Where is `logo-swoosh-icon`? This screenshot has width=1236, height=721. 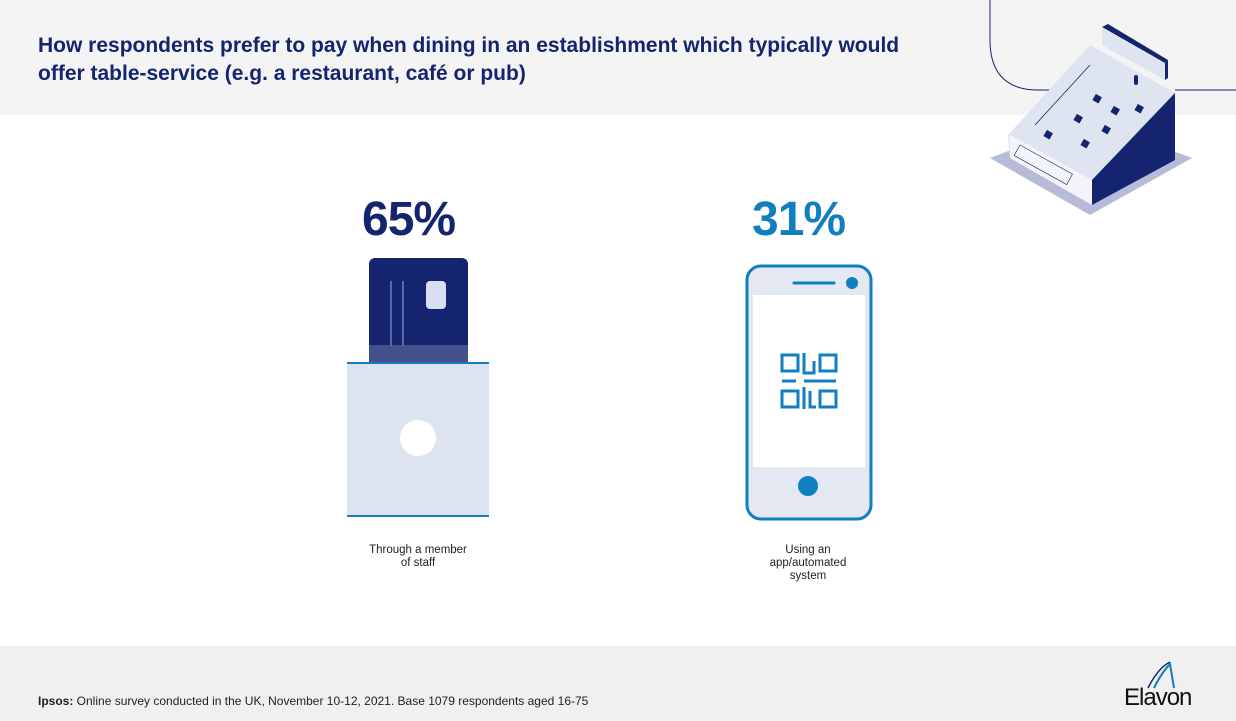
logo-swoosh-icon is located at coordinates (1161, 675).